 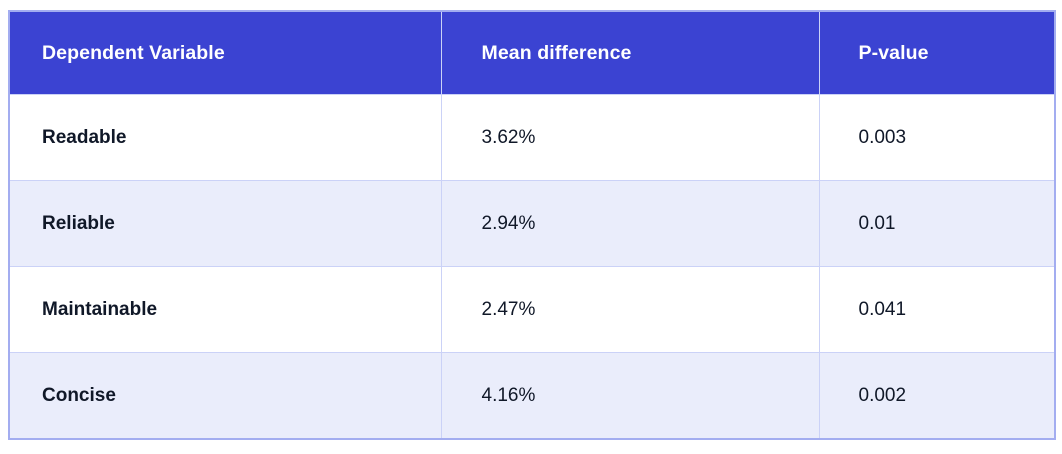 I want to click on p-value-cell: 0.003, so click(x=937, y=137).